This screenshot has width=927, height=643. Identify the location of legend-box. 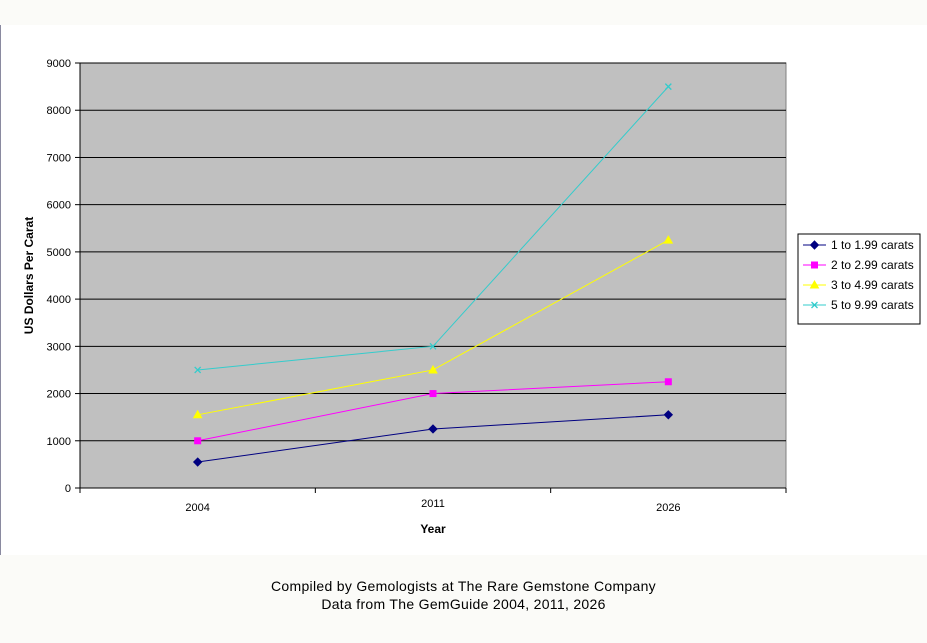
(859, 279).